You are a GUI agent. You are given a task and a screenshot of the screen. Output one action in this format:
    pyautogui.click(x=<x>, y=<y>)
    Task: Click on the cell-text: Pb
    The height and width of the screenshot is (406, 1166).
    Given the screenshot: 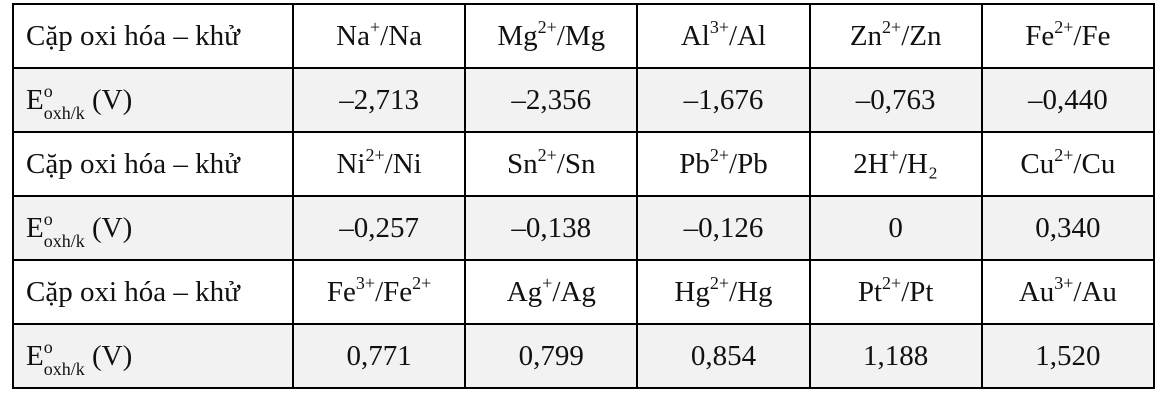 What is the action you would take?
    pyautogui.click(x=694, y=163)
    